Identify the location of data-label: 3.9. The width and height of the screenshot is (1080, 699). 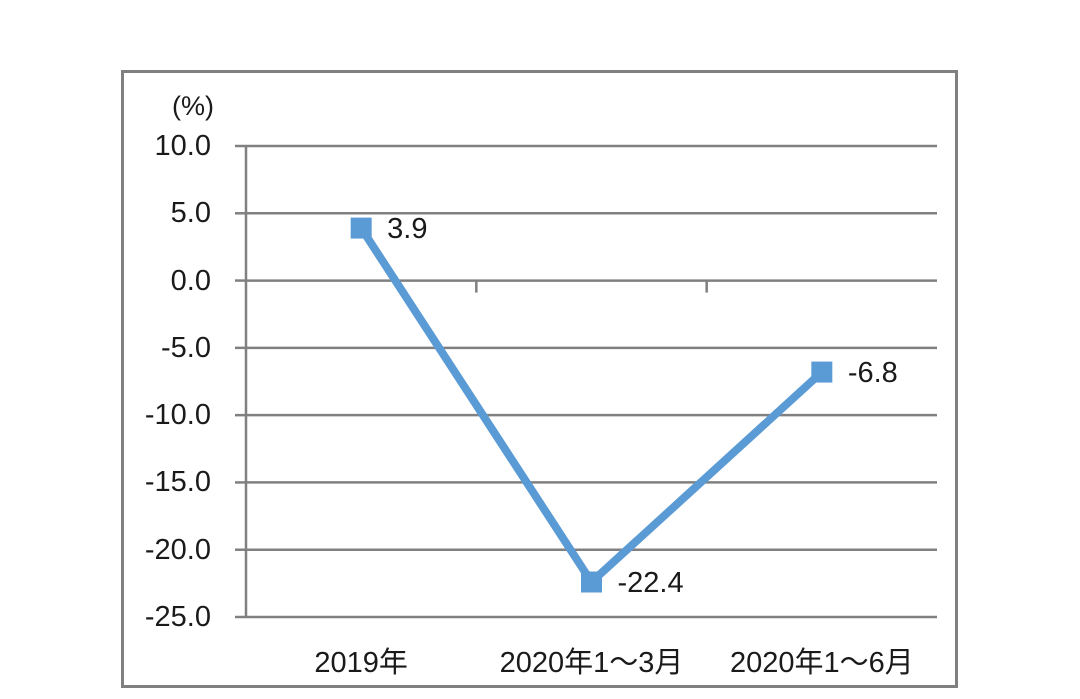
(407, 229).